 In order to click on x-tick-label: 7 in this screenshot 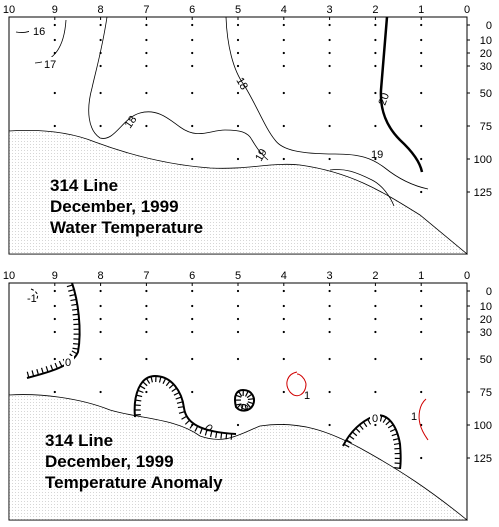, I will do `click(146, 10)`.